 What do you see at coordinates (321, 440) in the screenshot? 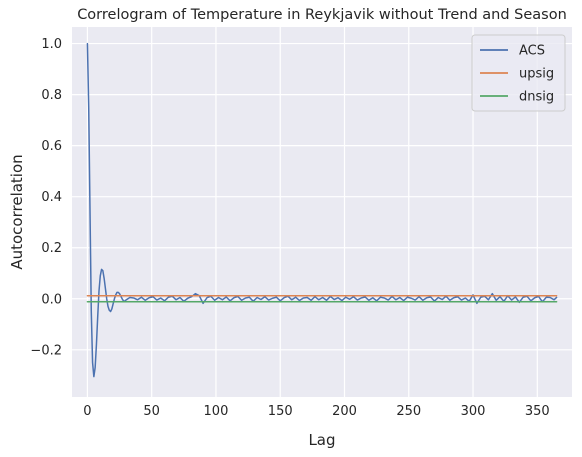
I see `x-axis-title: Lag` at bounding box center [321, 440].